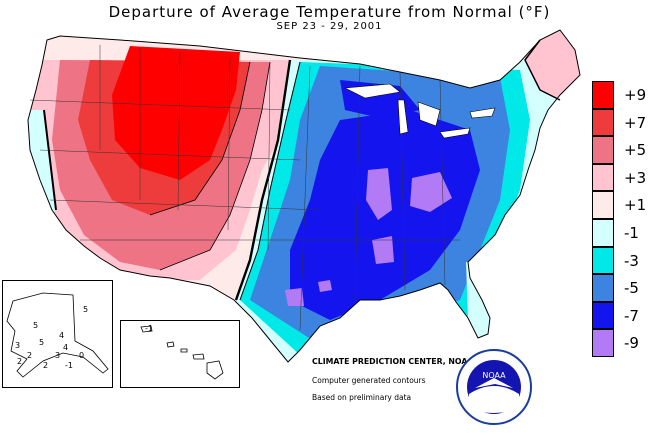  Describe the element at coordinates (635, 177) in the screenshot. I see `legend-label: +3` at that location.